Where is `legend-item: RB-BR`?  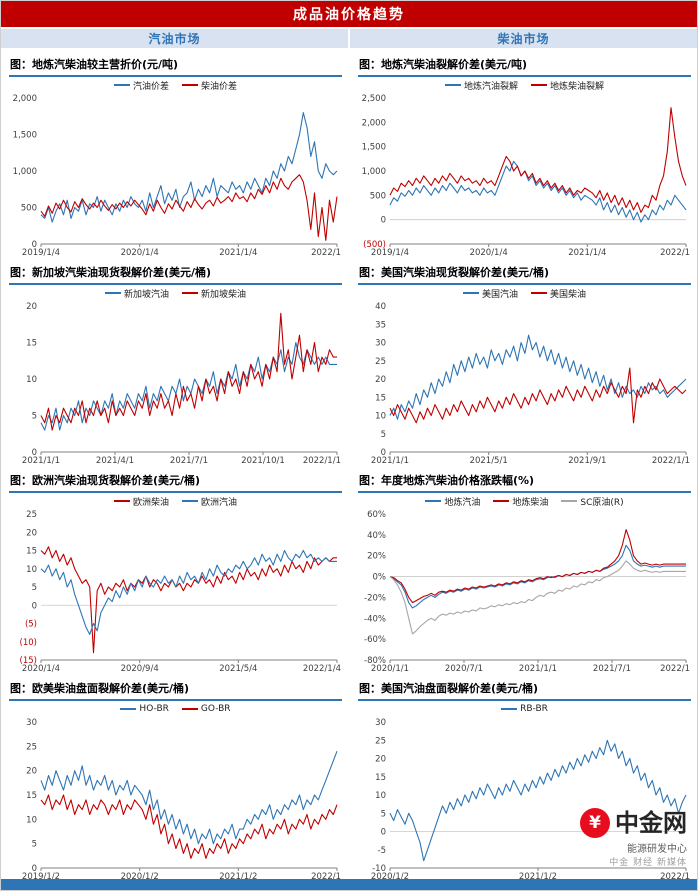
legend-item: RB-BR is located at coordinates (524, 709).